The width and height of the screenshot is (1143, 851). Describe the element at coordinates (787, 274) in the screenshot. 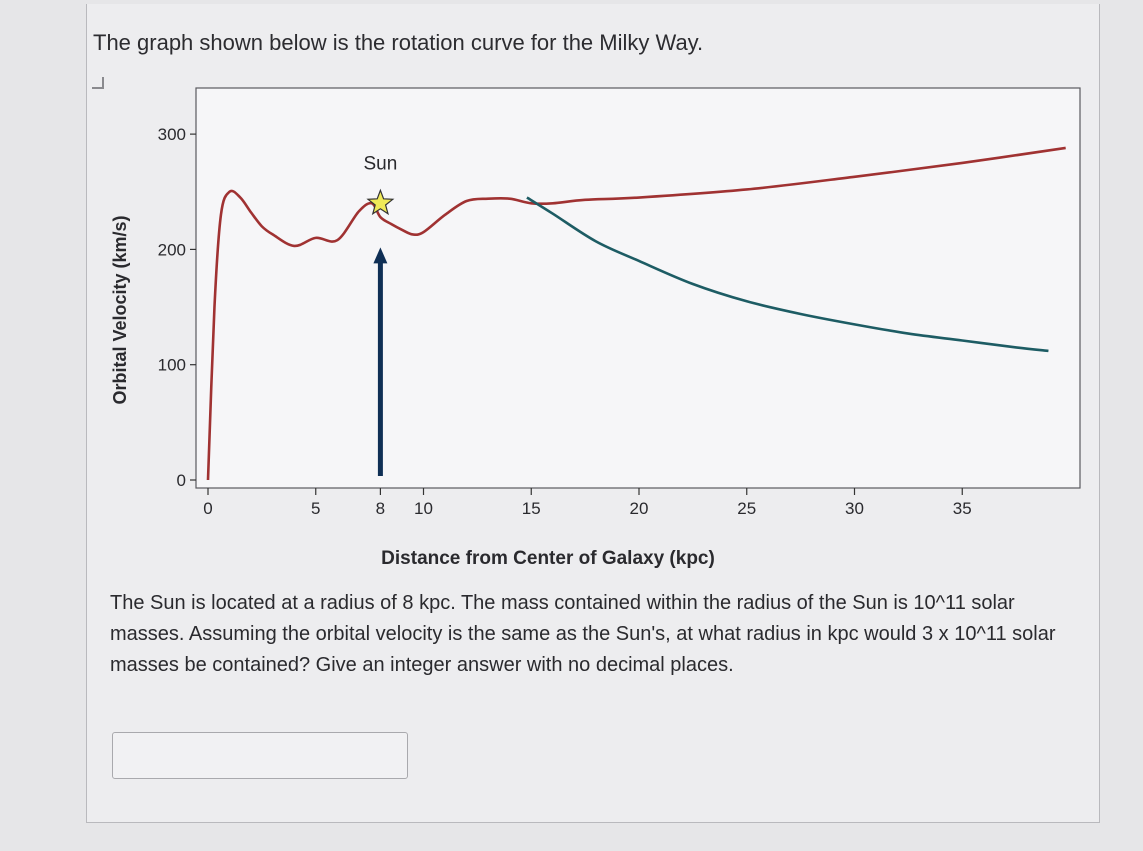

I see `keplerian-decline-curve` at that location.